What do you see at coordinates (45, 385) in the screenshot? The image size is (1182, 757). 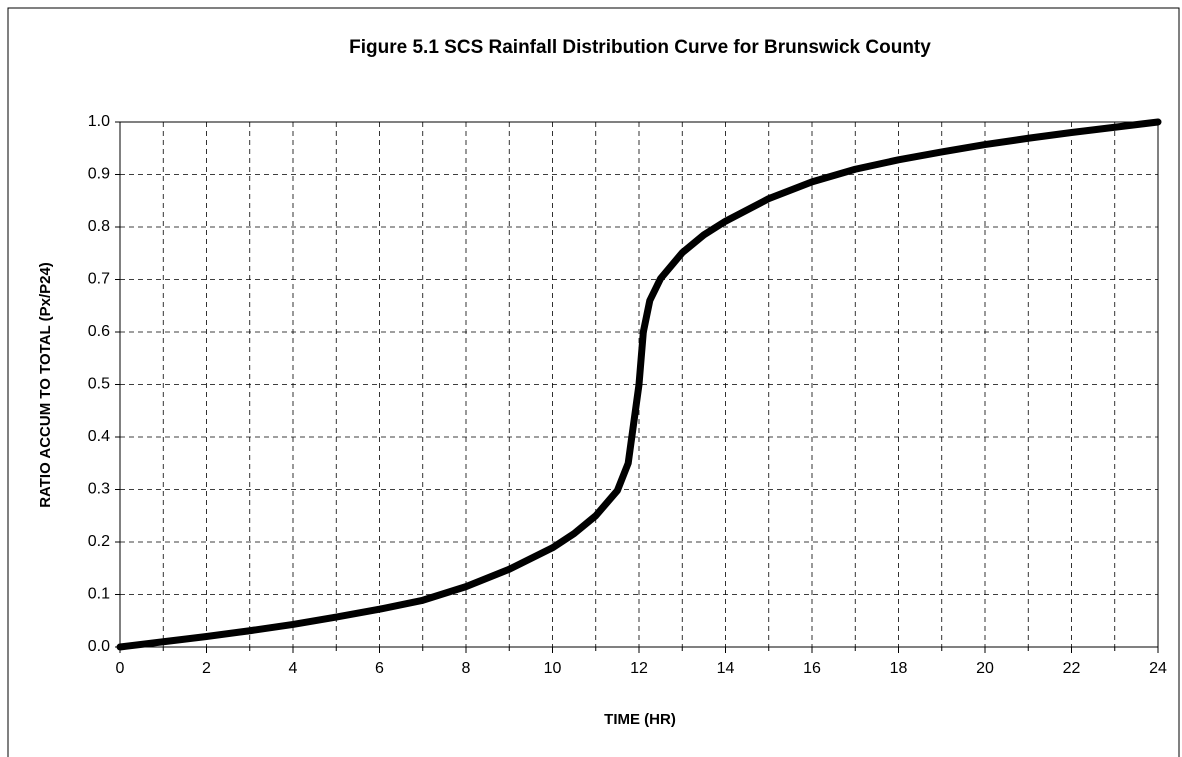 I see `y-axis-label: RATIO ACCUM TO TOTAL (Px/P24)` at bounding box center [45, 385].